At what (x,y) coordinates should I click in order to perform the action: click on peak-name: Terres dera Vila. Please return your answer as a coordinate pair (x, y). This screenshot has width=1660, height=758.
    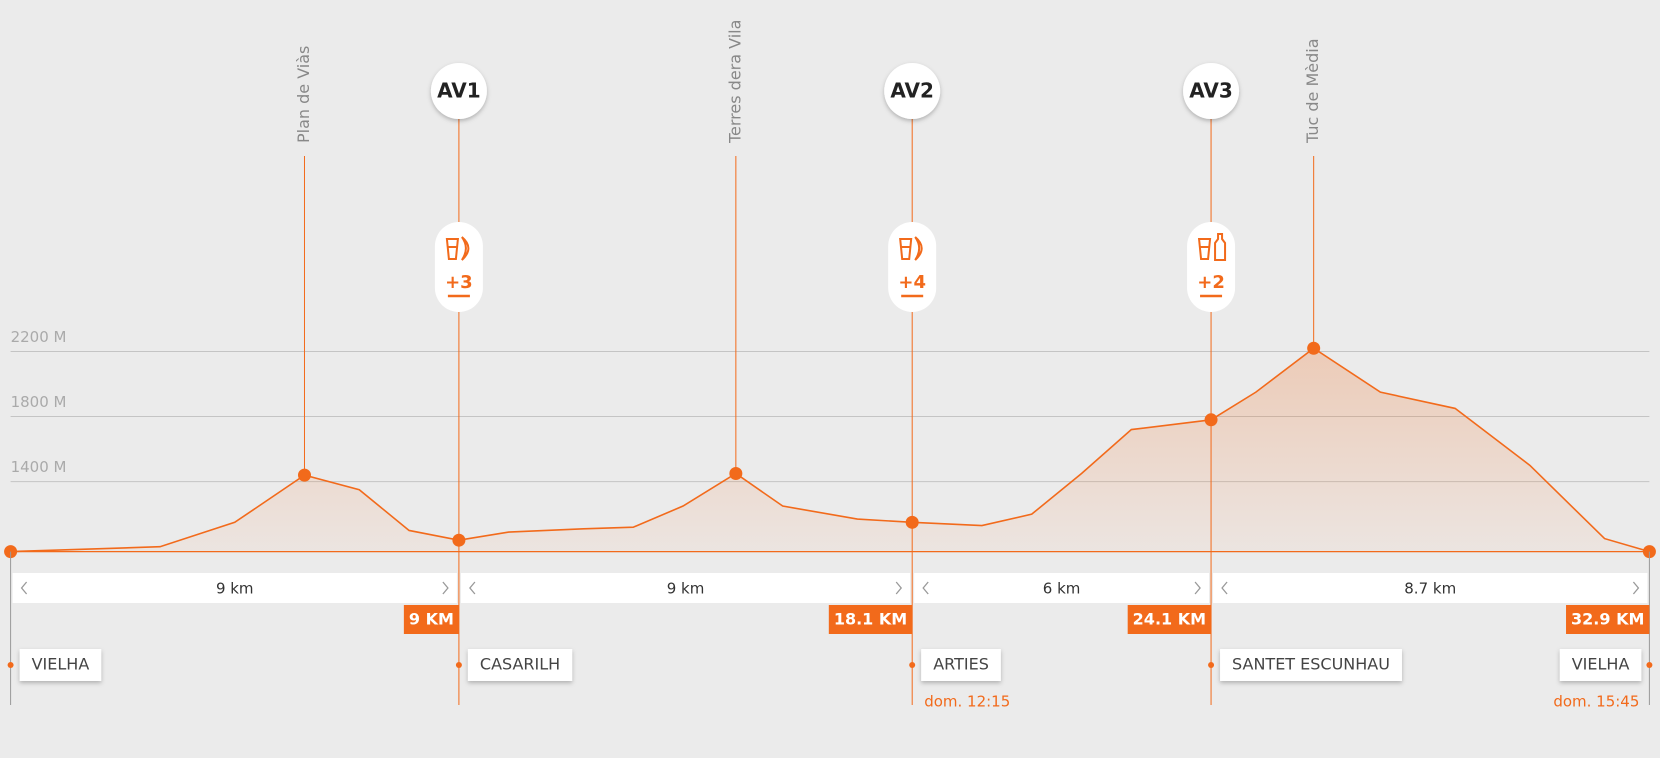
    Looking at the image, I should click on (734, 82).